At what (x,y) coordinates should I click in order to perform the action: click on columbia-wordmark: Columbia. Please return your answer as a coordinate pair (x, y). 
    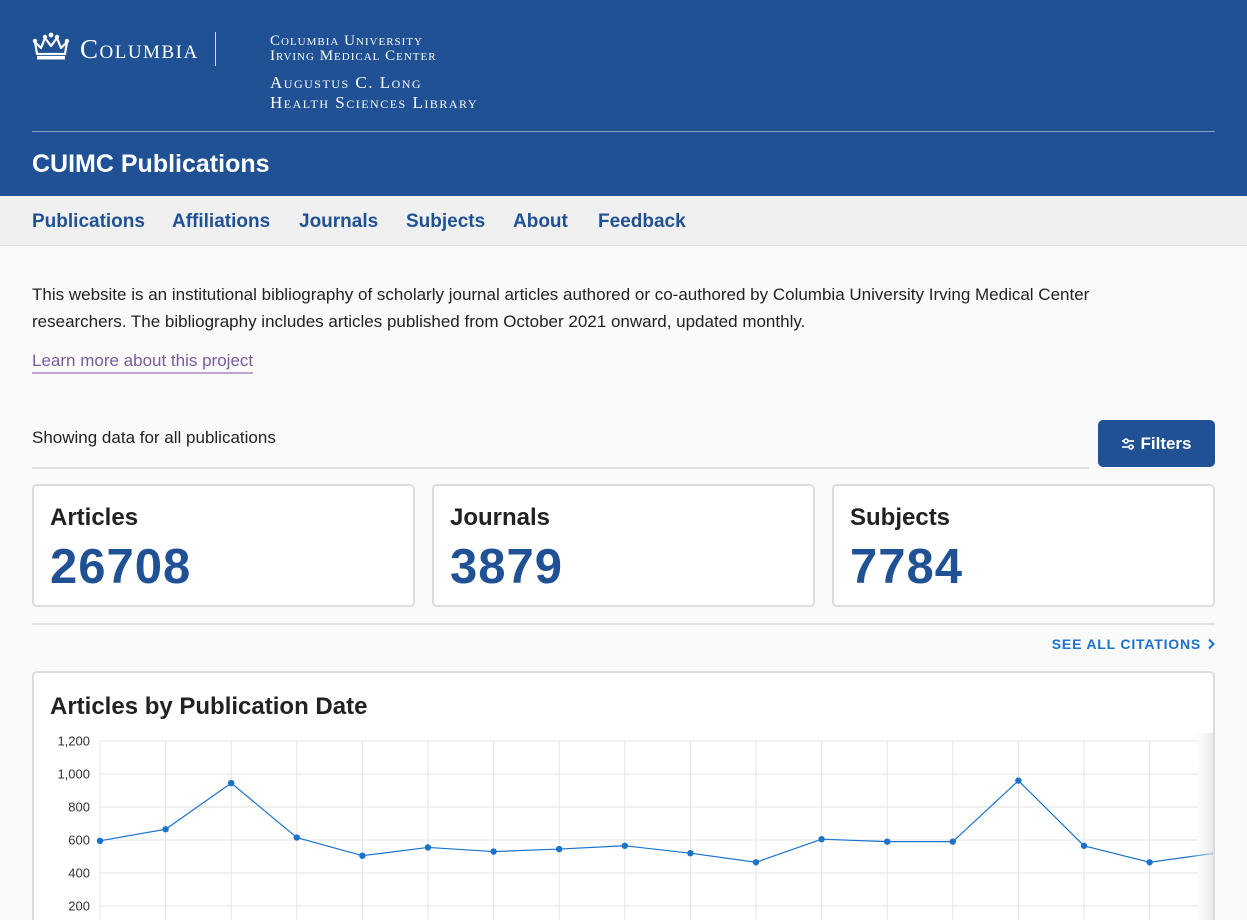
    Looking at the image, I should click on (139, 49).